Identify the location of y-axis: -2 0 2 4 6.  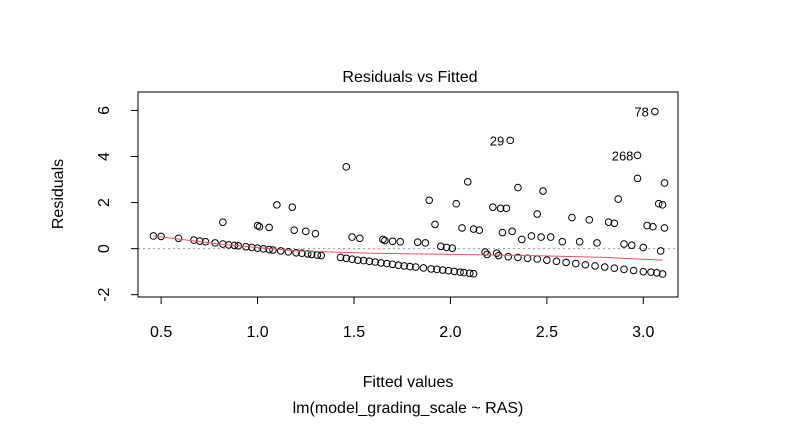
(117, 204).